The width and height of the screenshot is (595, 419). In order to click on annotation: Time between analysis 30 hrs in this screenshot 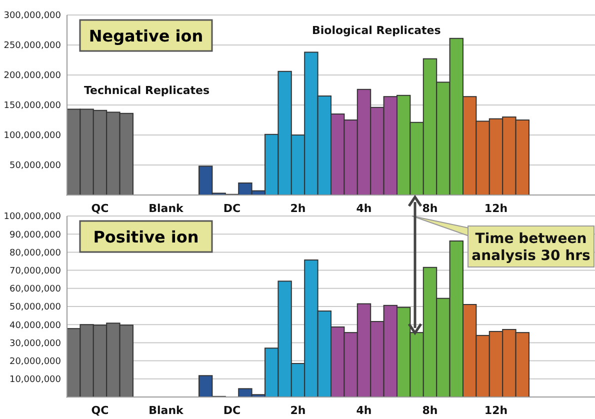, I will do `click(531, 247)`.